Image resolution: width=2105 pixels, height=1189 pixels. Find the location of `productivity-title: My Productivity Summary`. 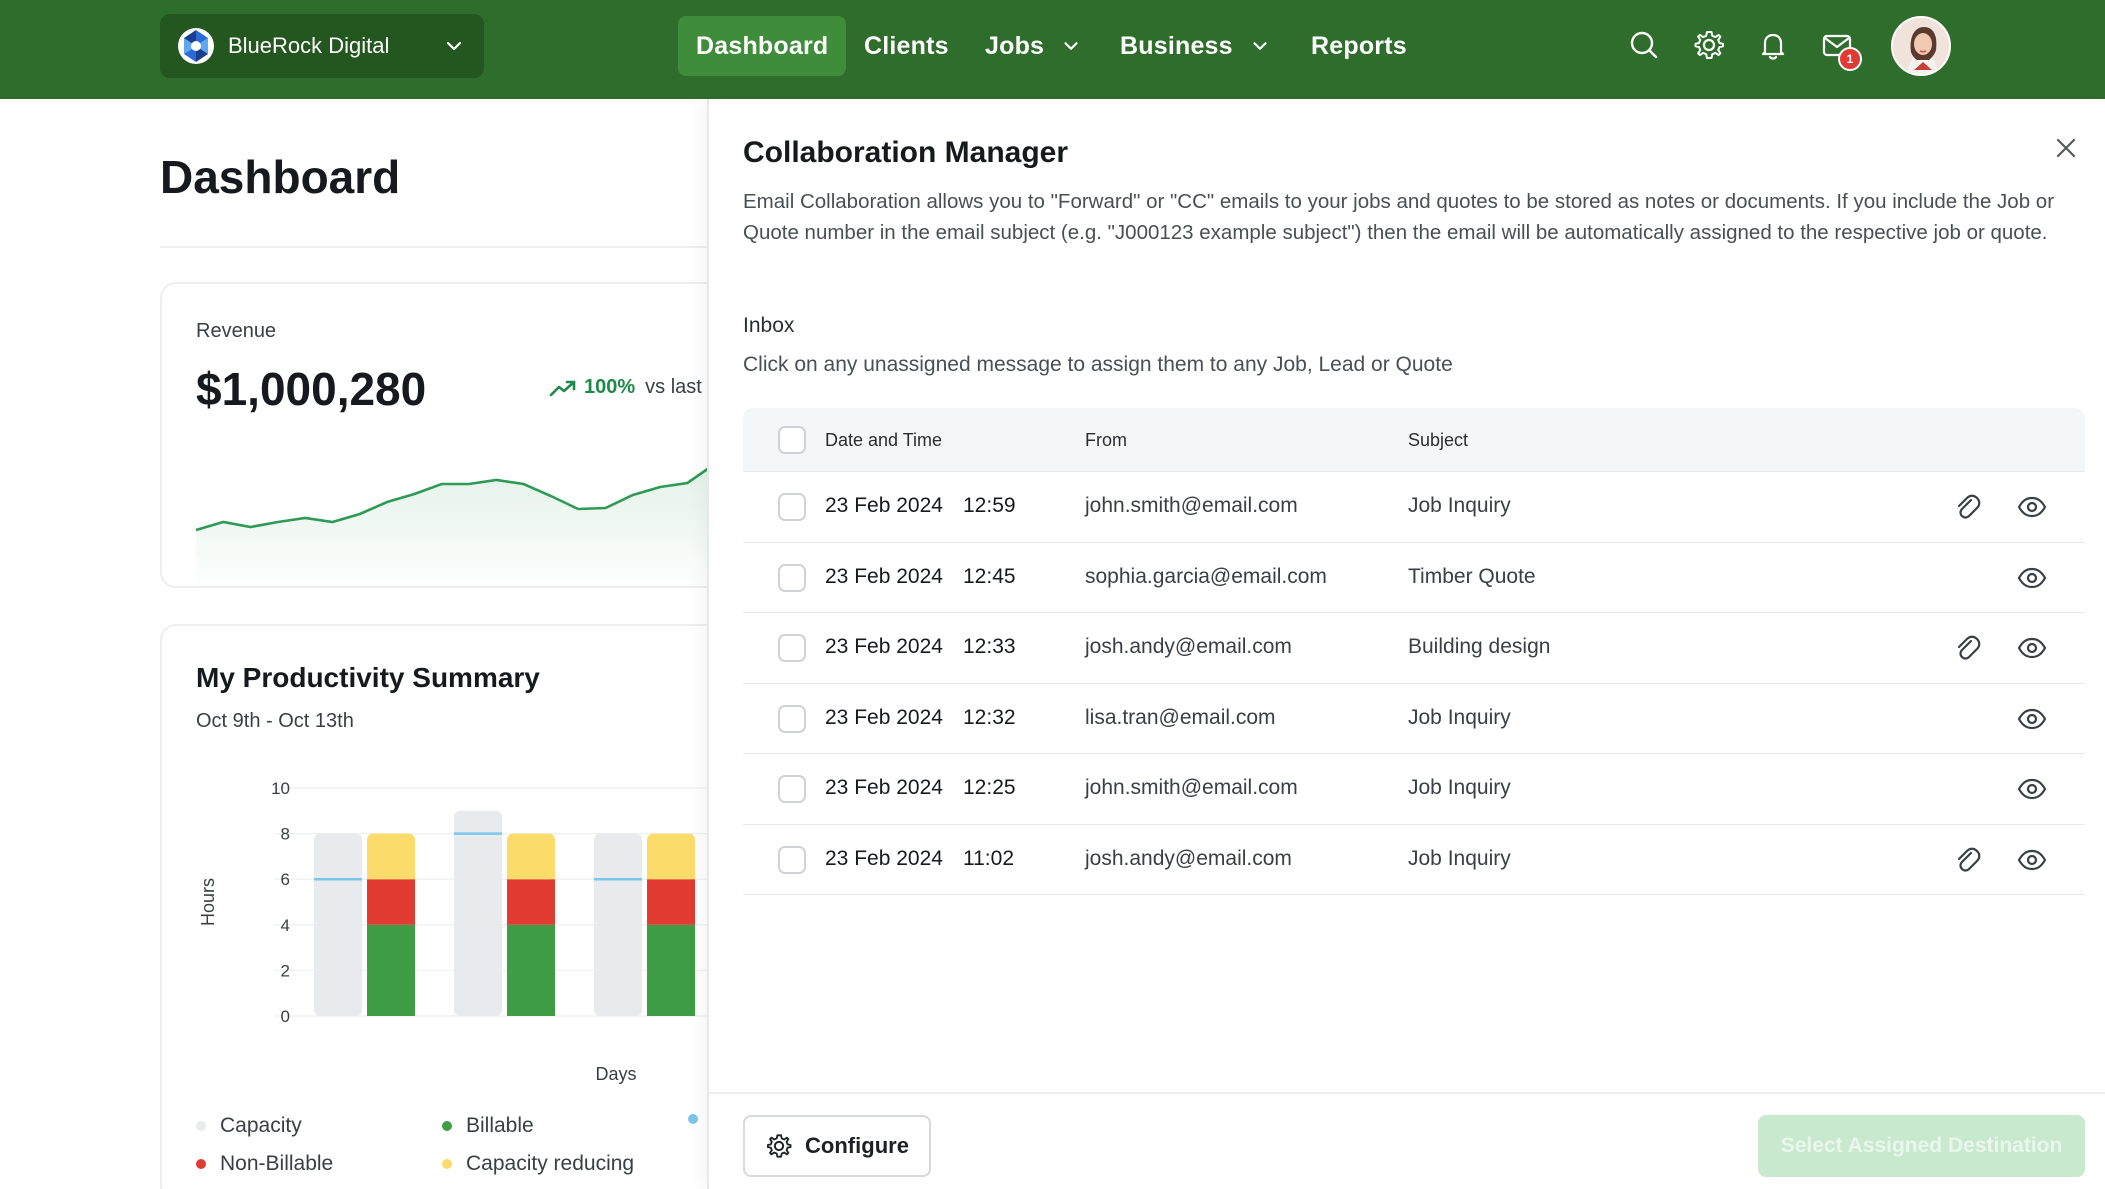

productivity-title: My Productivity Summary is located at coordinates (368, 677).